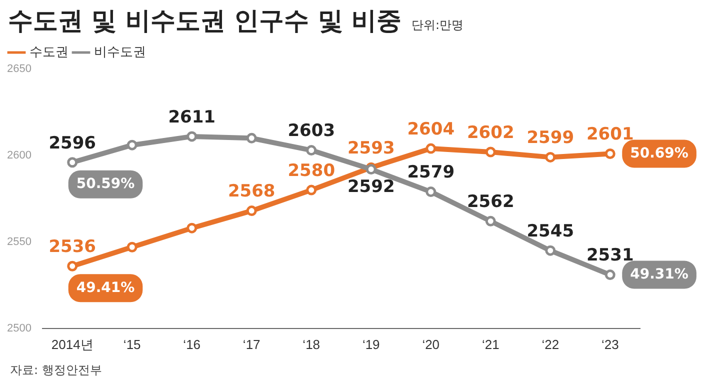 This screenshot has width=720, height=385. Describe the element at coordinates (19, 156) in the screenshot. I see `y-tick-label: 2600` at that location.